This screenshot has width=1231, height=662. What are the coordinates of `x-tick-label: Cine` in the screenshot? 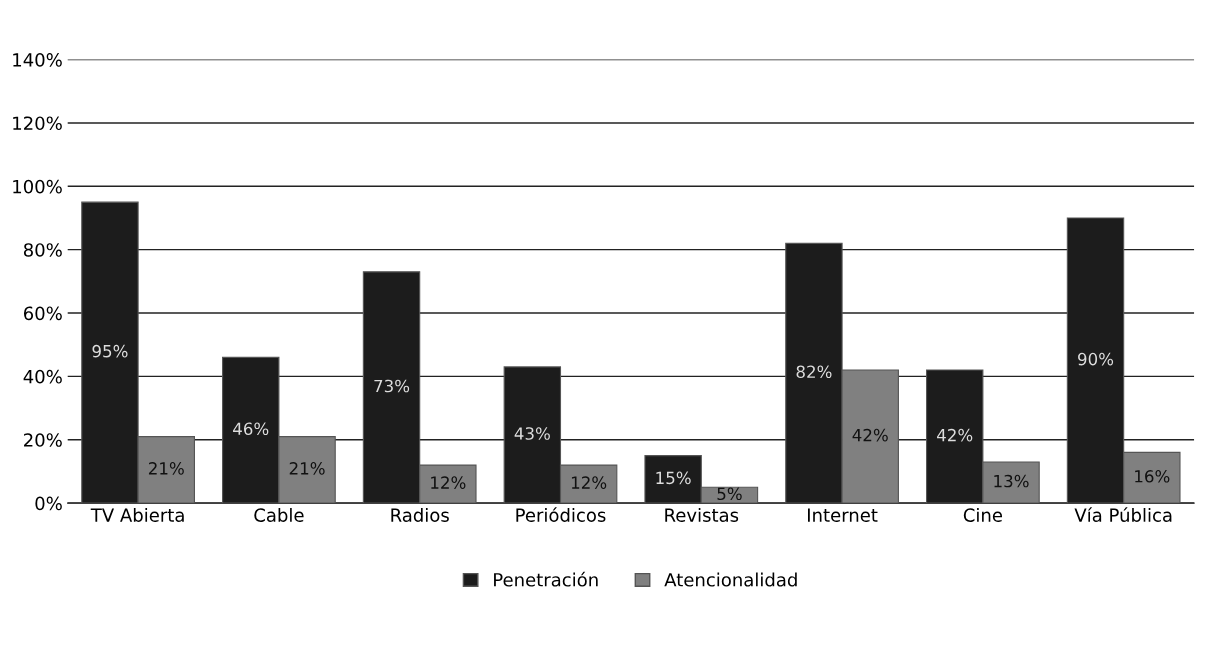 It's located at (982, 514).